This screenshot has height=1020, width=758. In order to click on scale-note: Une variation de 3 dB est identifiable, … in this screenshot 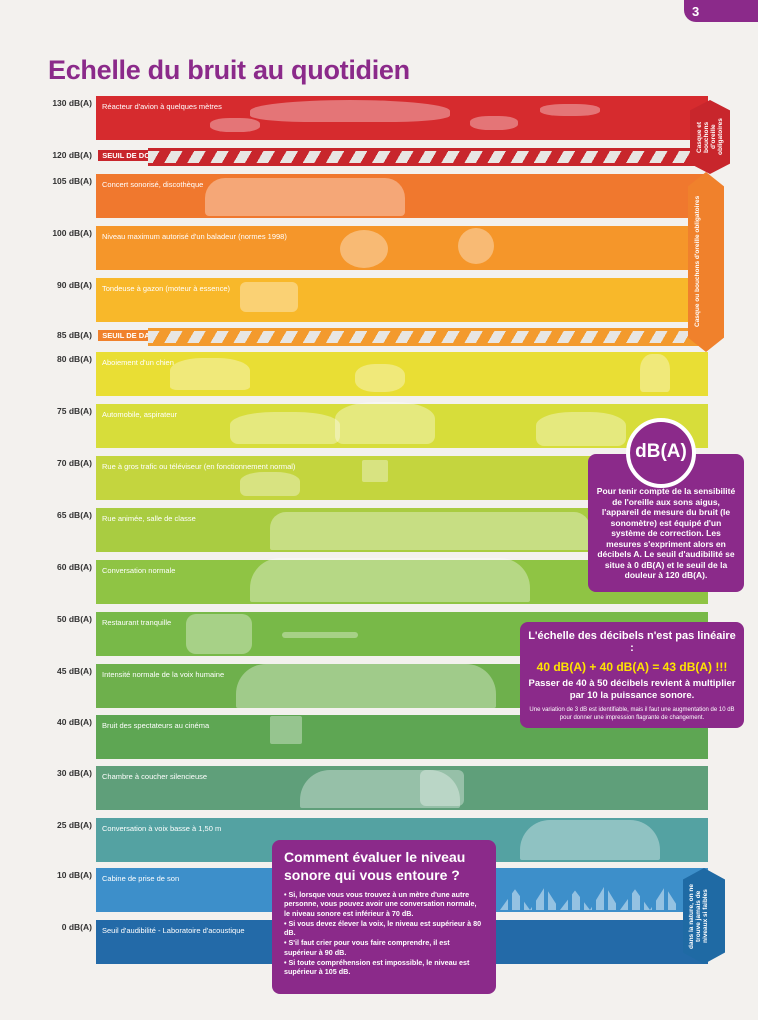, I will do `click(632, 714)`.